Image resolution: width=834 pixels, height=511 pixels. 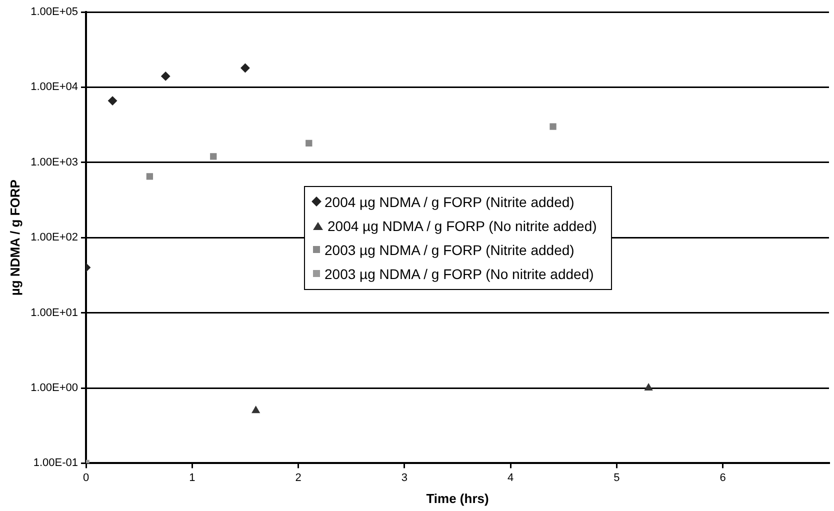 What do you see at coordinates (86, 478) in the screenshot?
I see `x-tick-label: 0` at bounding box center [86, 478].